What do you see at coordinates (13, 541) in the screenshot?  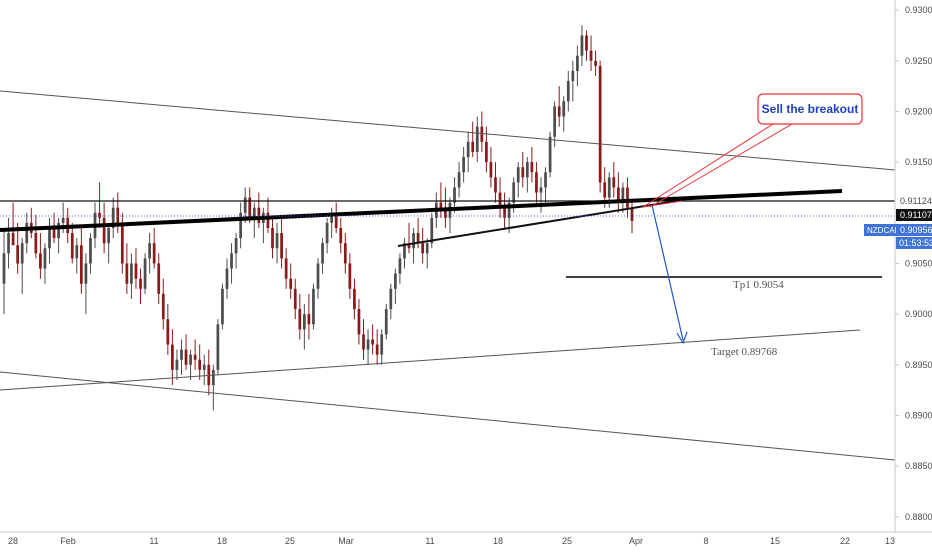 I see `date-tick-label: 28` at bounding box center [13, 541].